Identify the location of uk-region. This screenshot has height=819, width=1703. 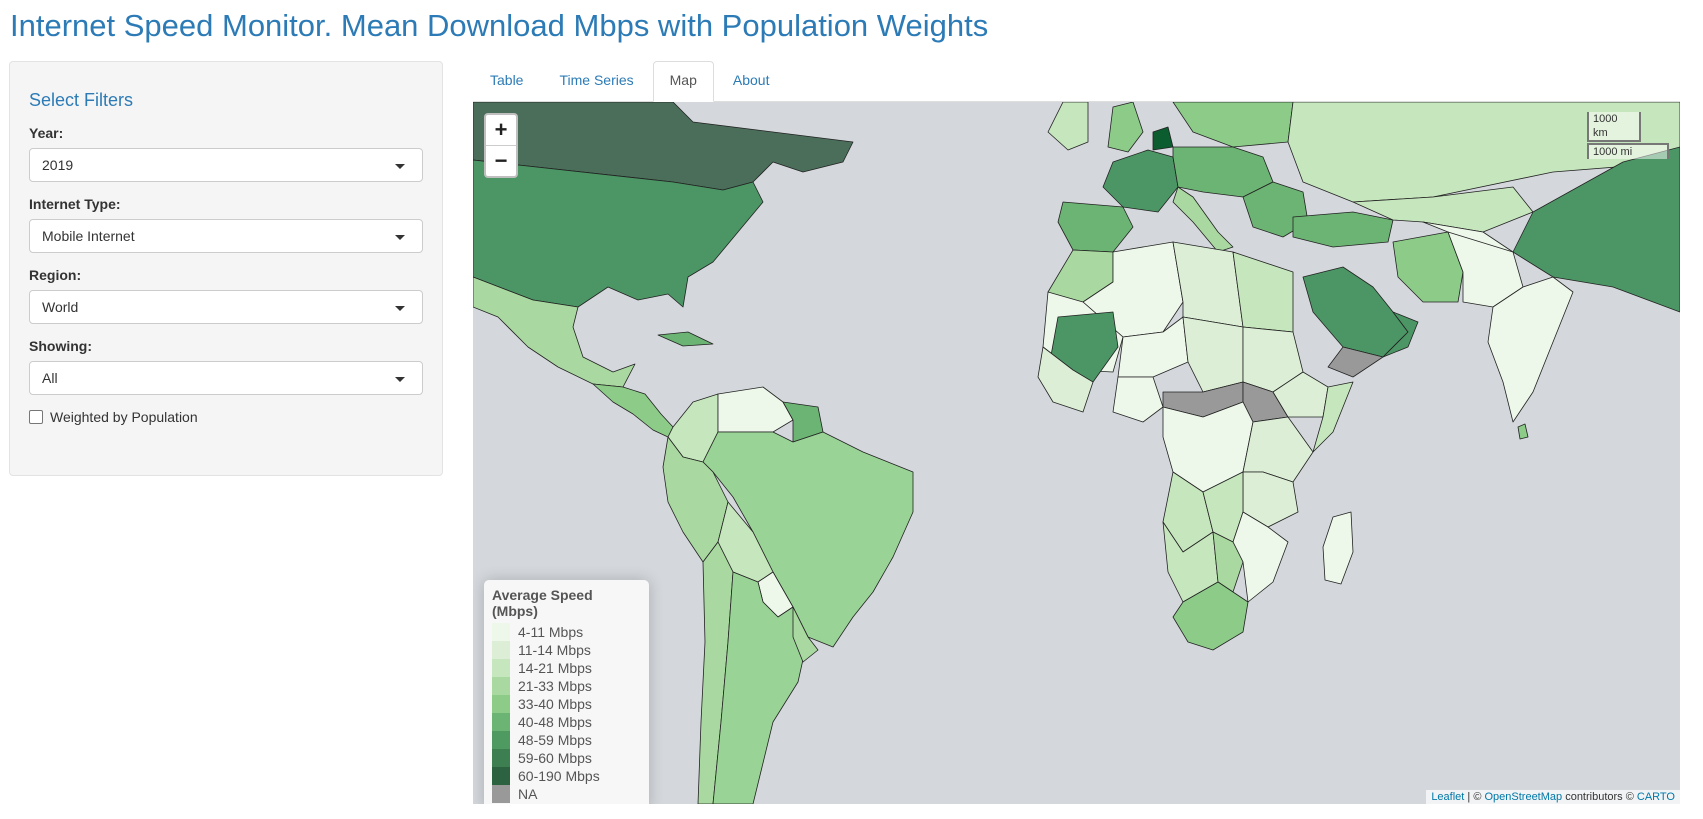
(1125, 127).